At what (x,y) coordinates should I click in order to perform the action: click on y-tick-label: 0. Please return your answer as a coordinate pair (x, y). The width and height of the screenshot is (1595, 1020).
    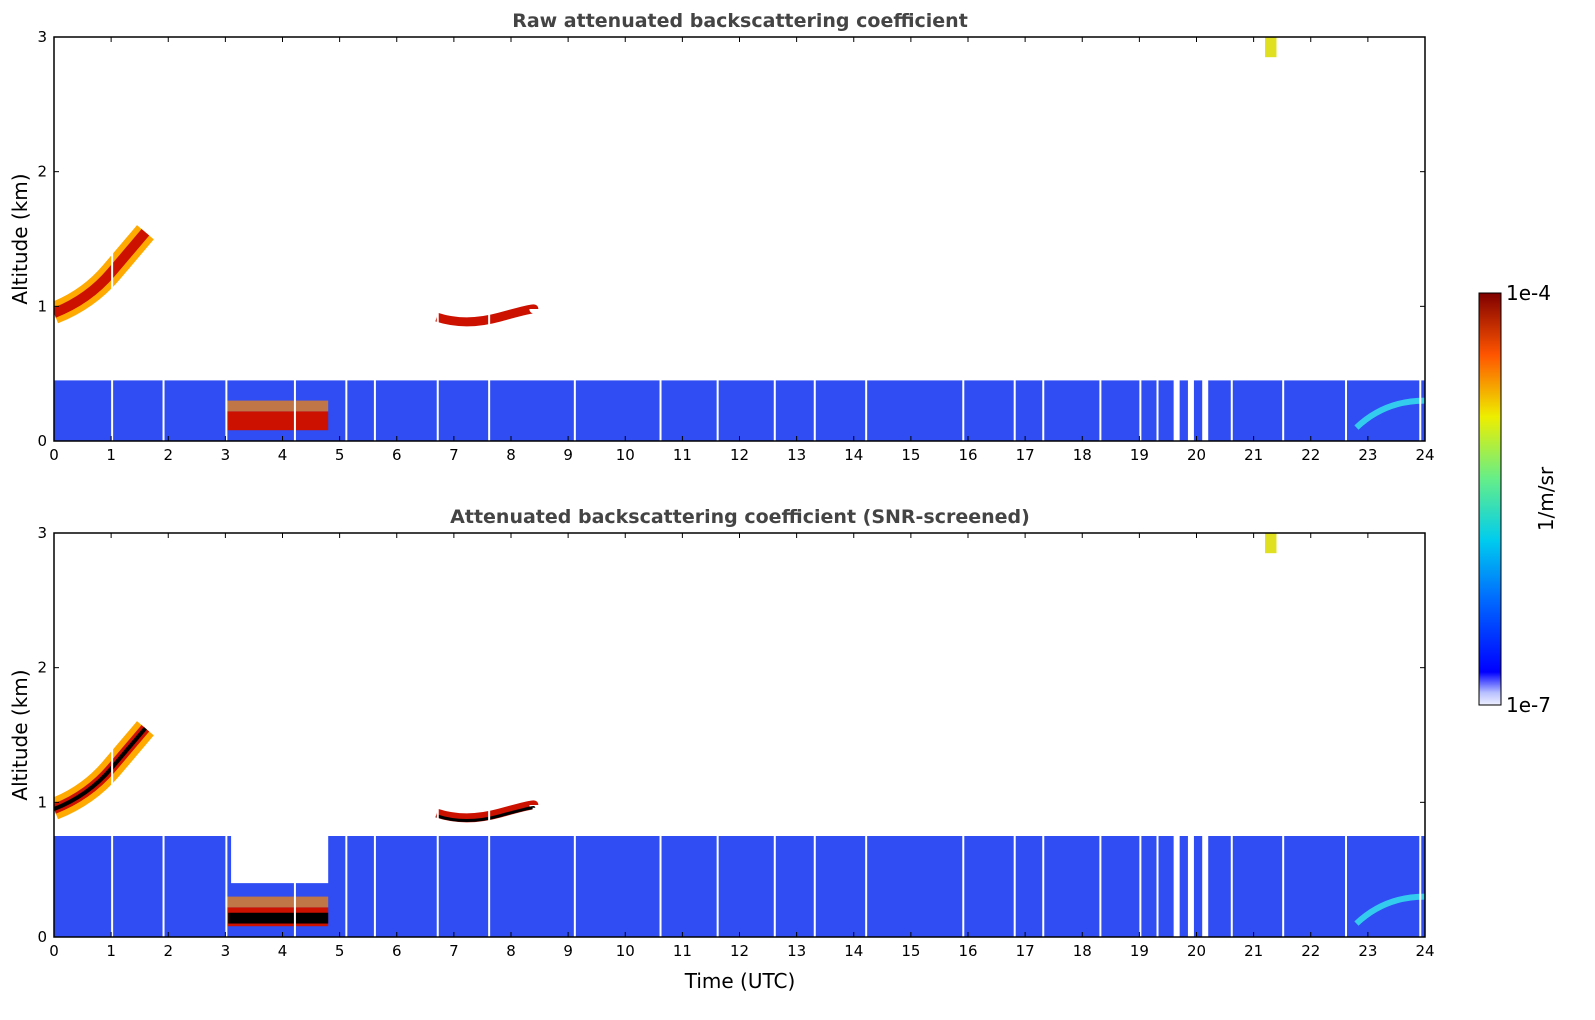
    Looking at the image, I should click on (42, 441).